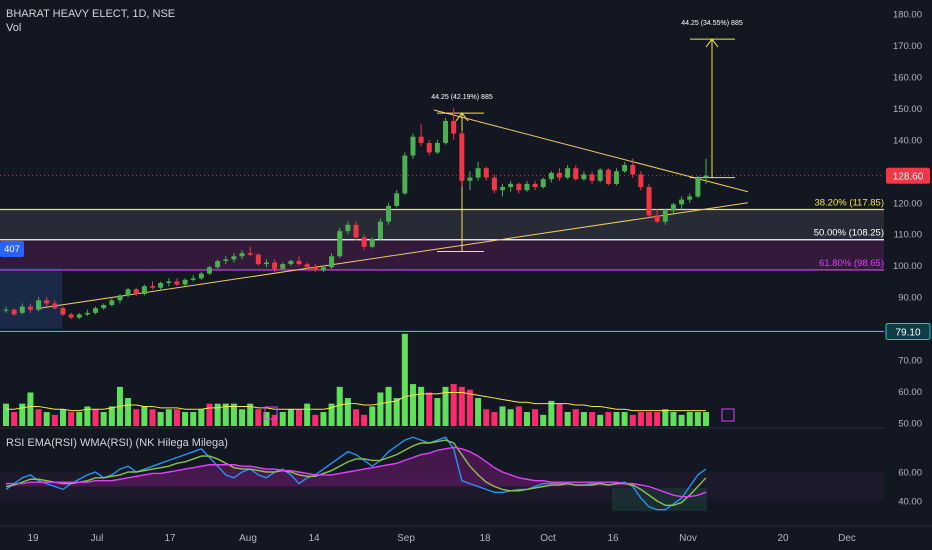 This screenshot has height=550, width=932. Describe the element at coordinates (485, 538) in the screenshot. I see `time-tick-label: 18` at that location.